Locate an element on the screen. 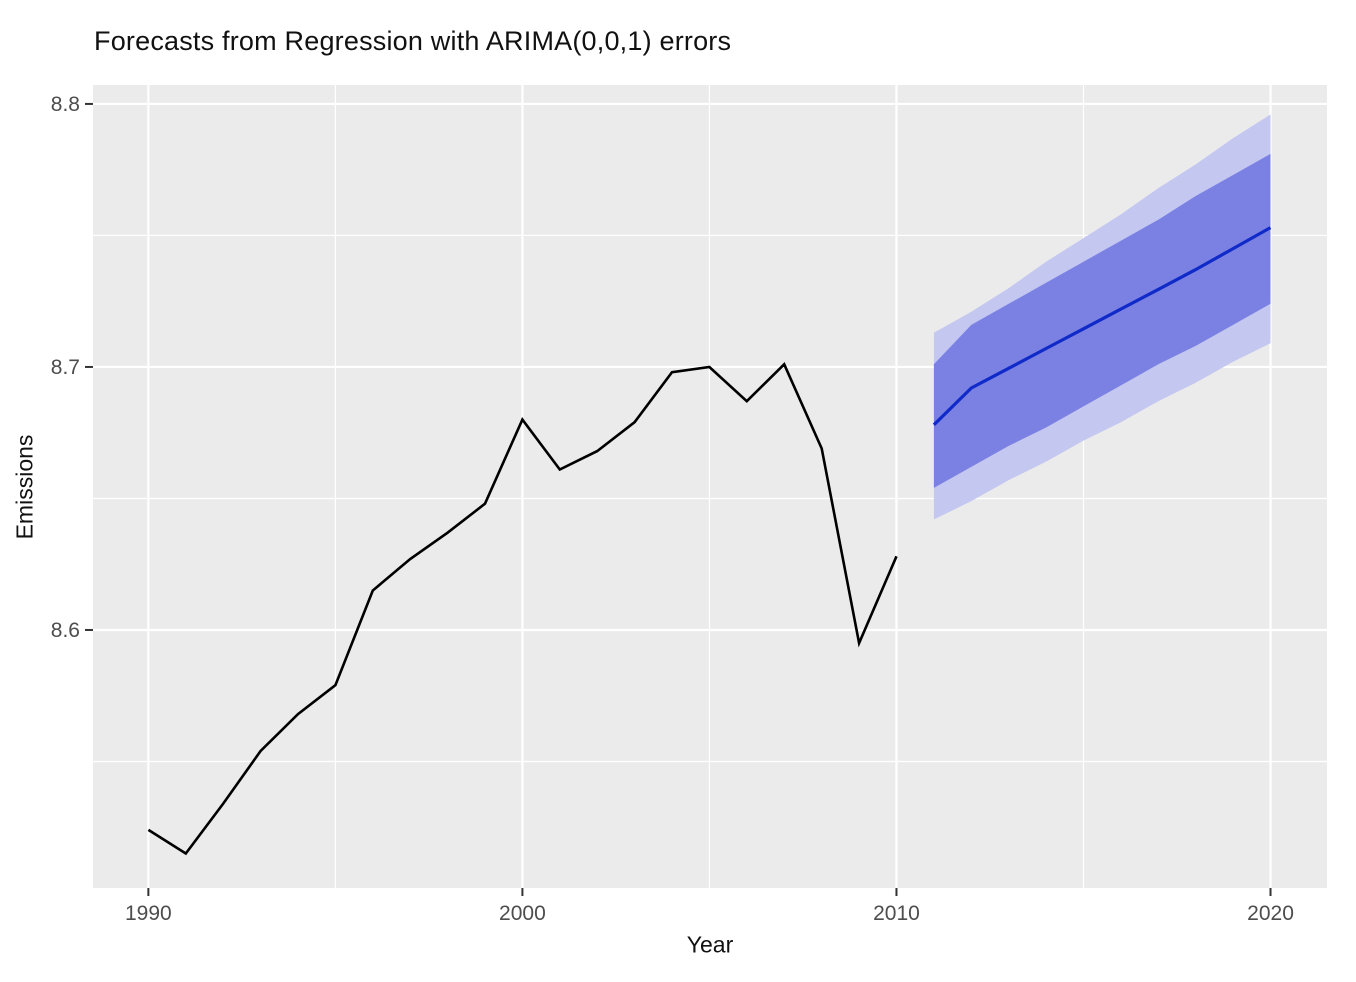  x-tick-label: 2000 is located at coordinates (522, 913).